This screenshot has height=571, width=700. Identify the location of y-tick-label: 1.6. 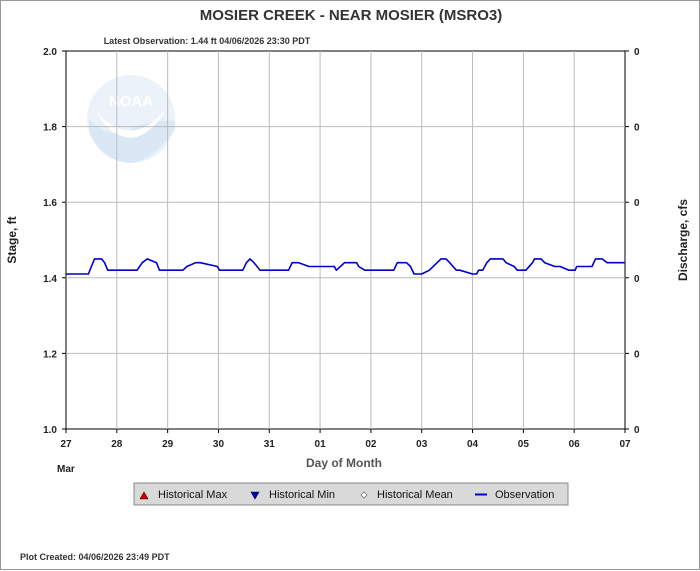
(50, 203).